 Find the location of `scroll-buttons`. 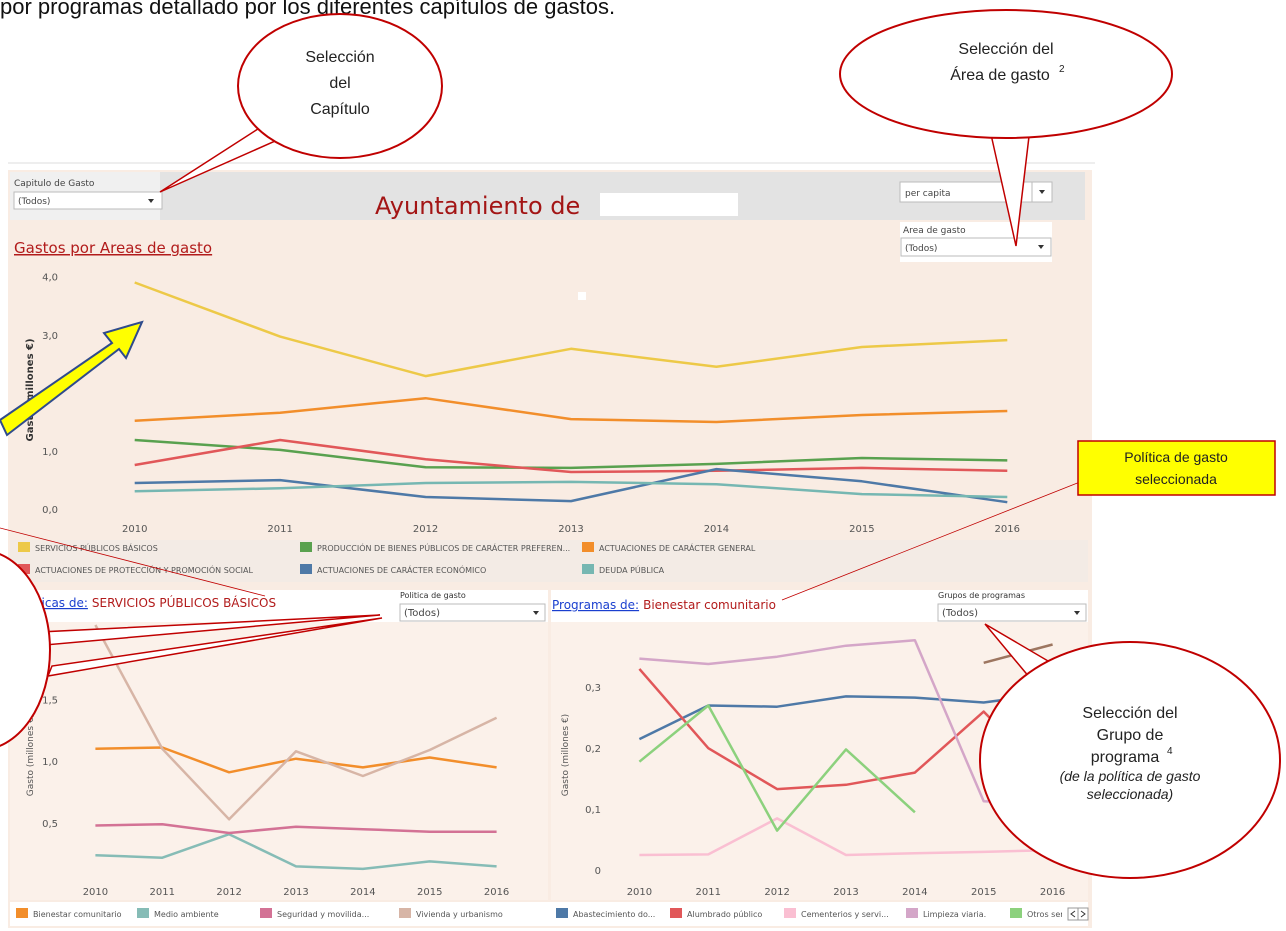

scroll-buttons is located at coordinates (1078, 914).